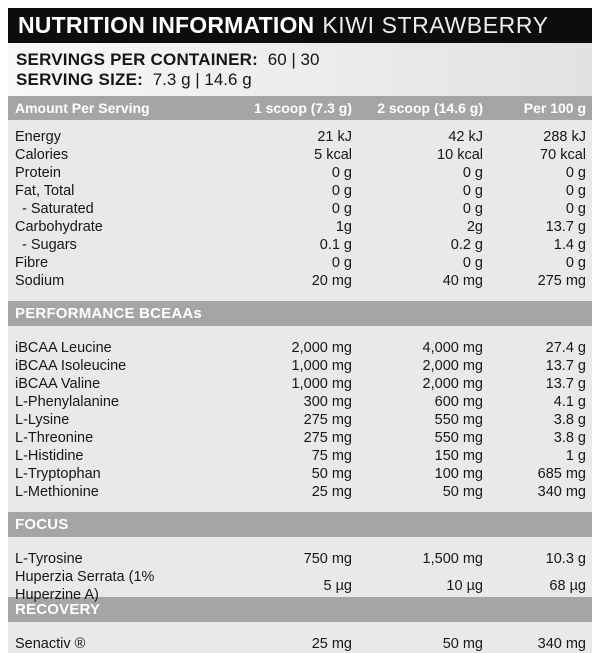  I want to click on label-title: NUTRITION INFORMATION, so click(166, 24).